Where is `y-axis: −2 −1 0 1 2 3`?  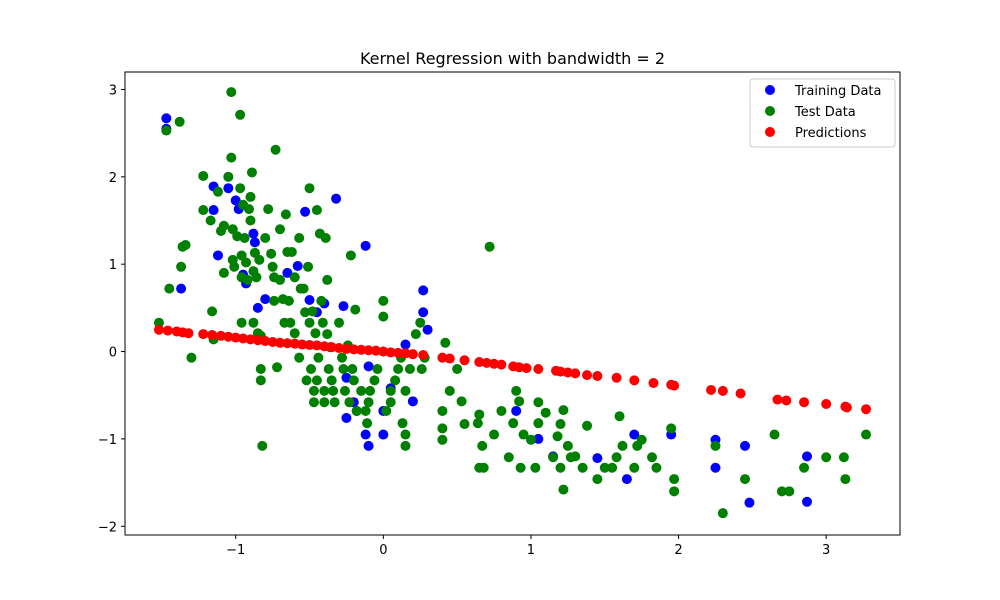
y-axis: −2 −1 0 1 2 3 is located at coordinates (111, 309).